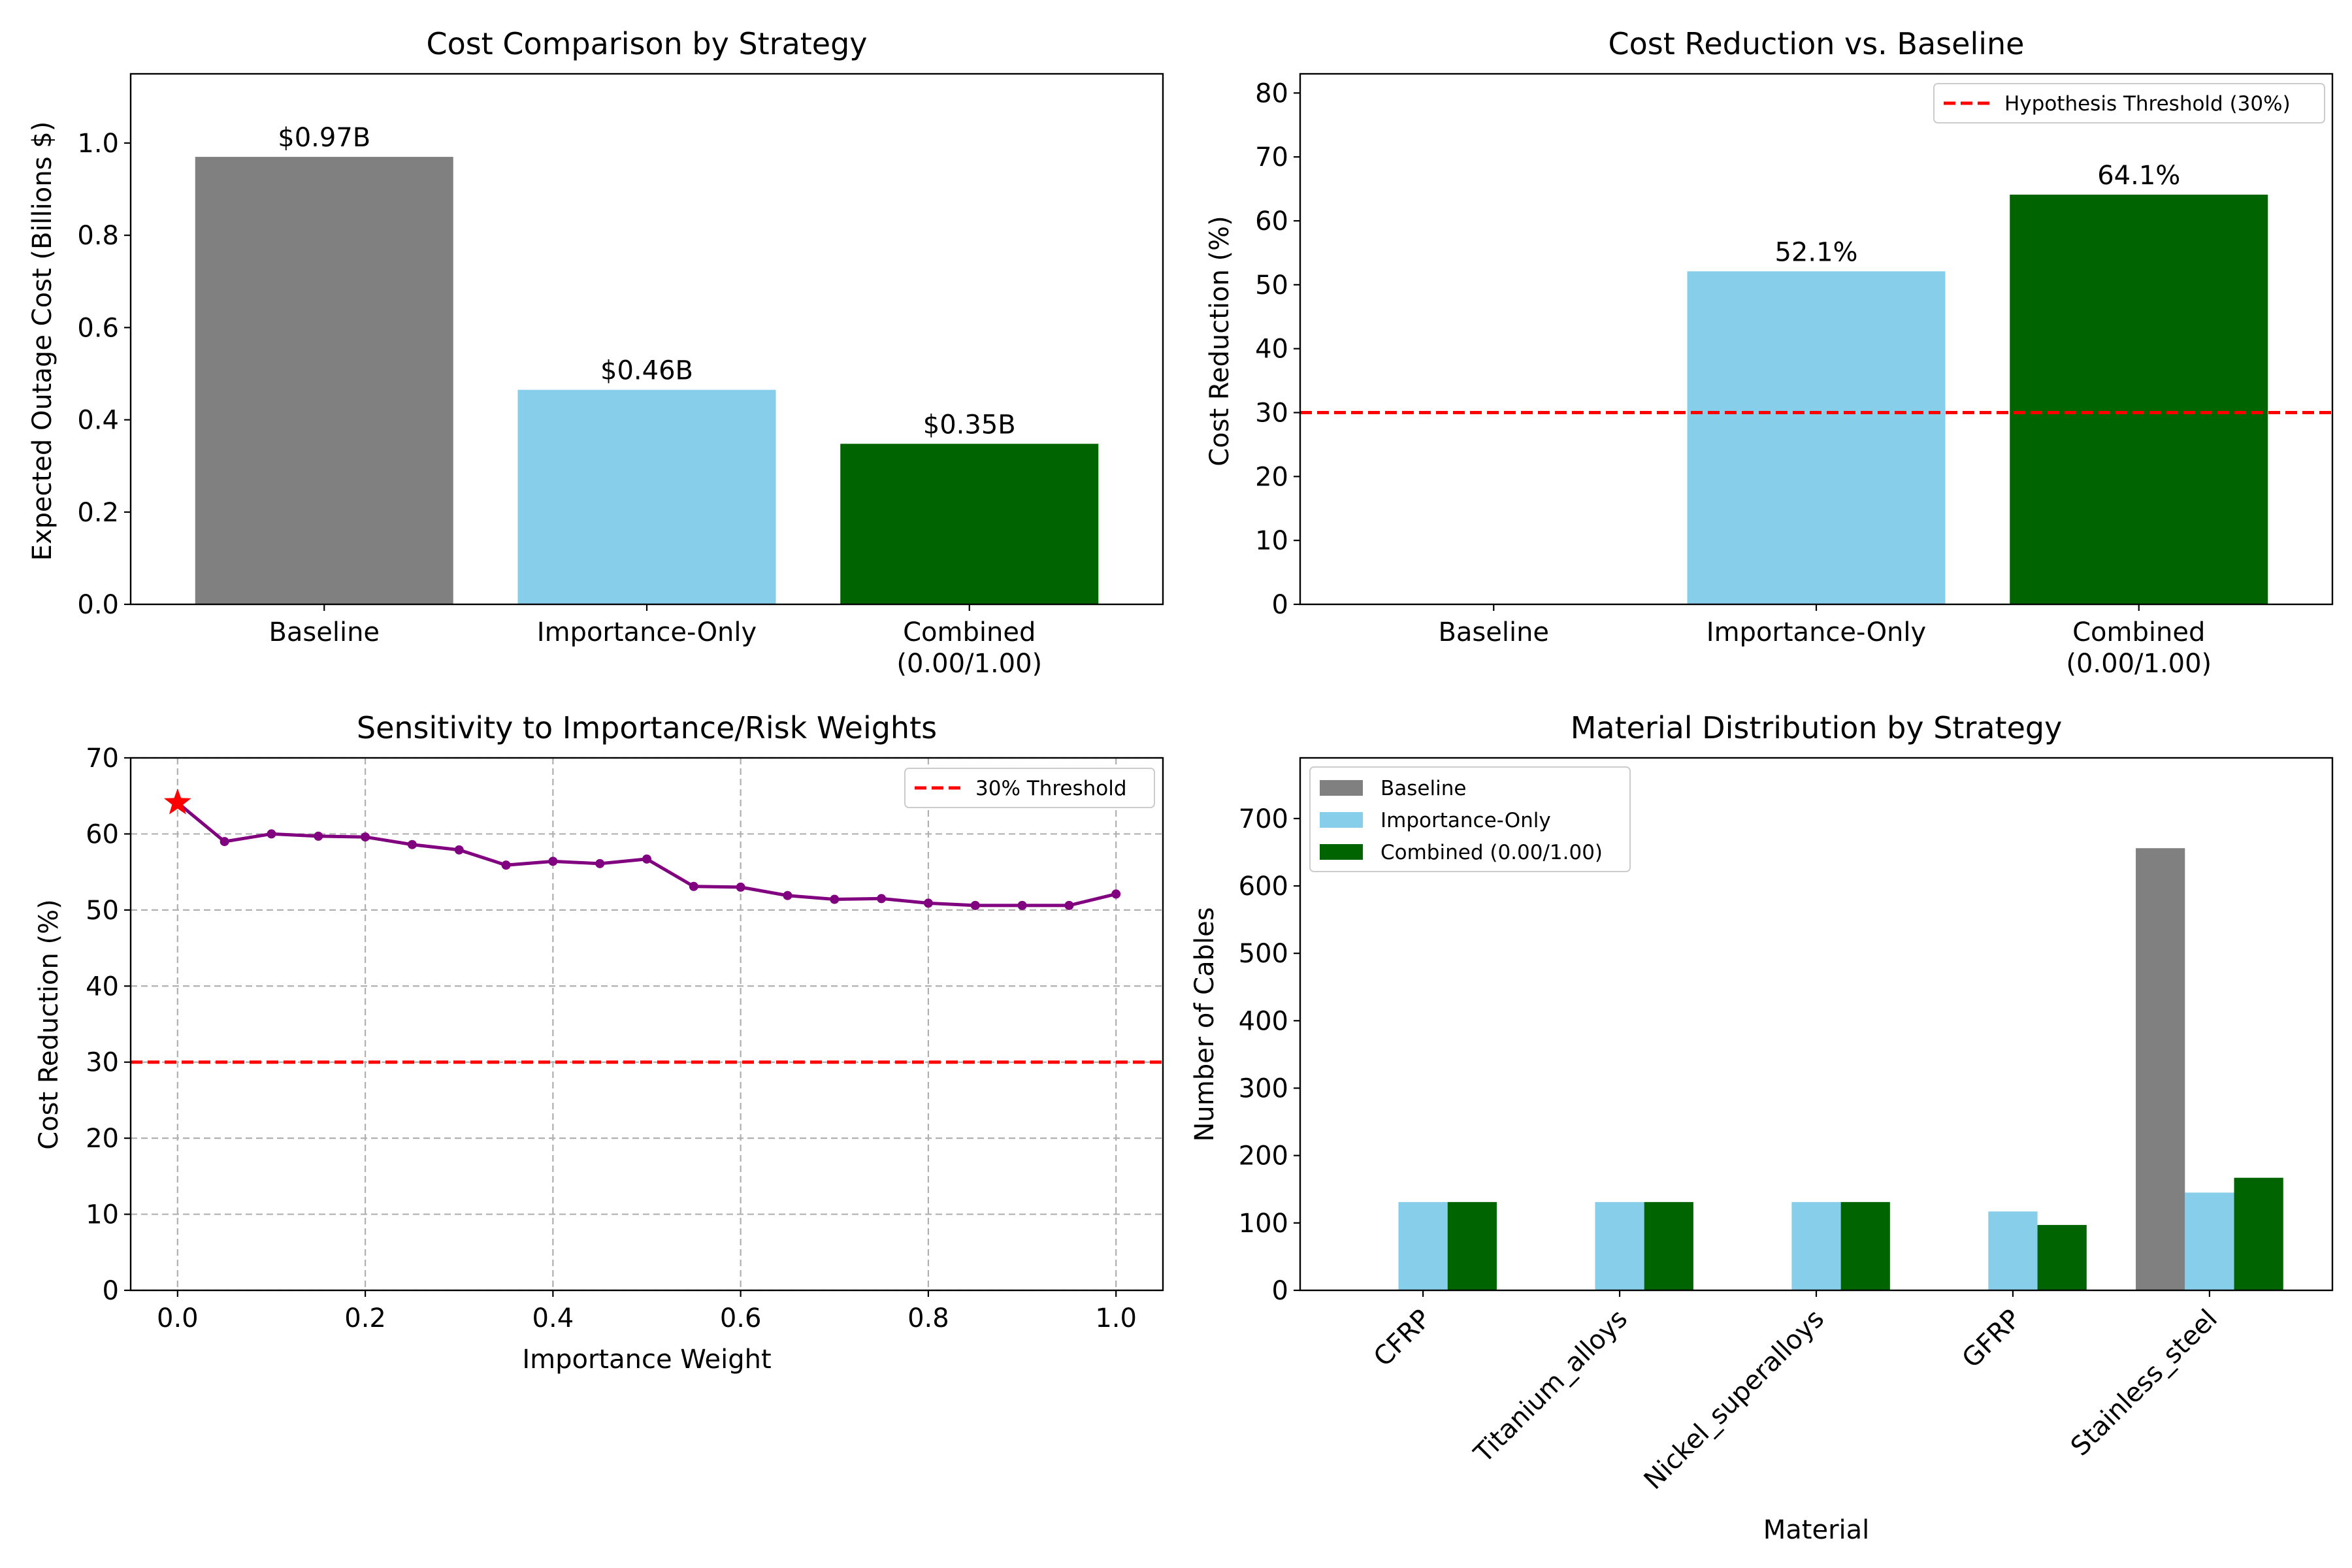 The image size is (2352, 1568). I want to click on y-tick-label: 0.4, so click(98, 421).